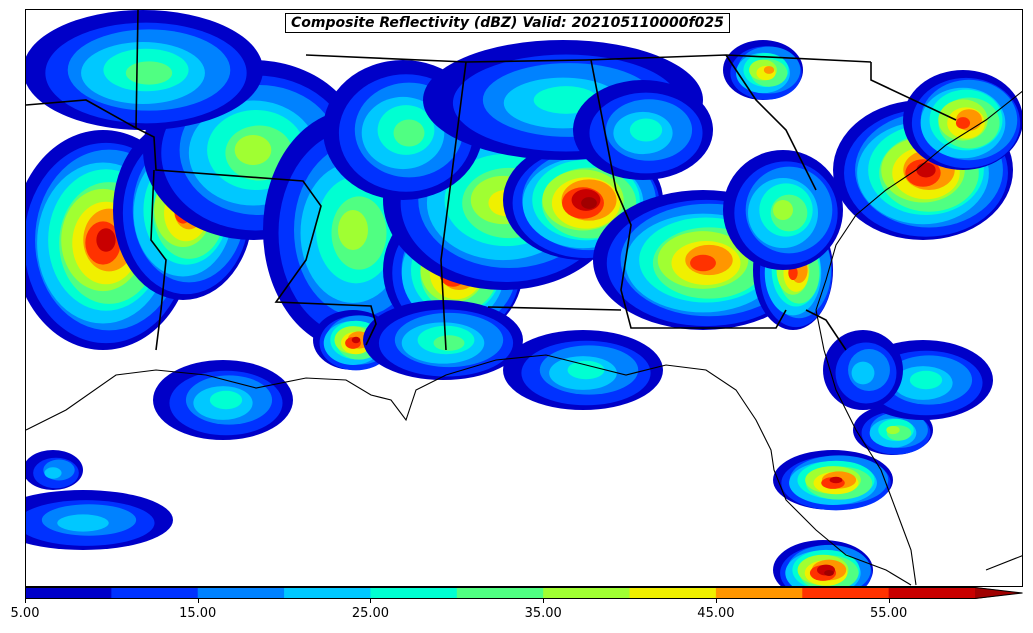  I want to click on colorbar-extend-arrow, so click(999, 593).